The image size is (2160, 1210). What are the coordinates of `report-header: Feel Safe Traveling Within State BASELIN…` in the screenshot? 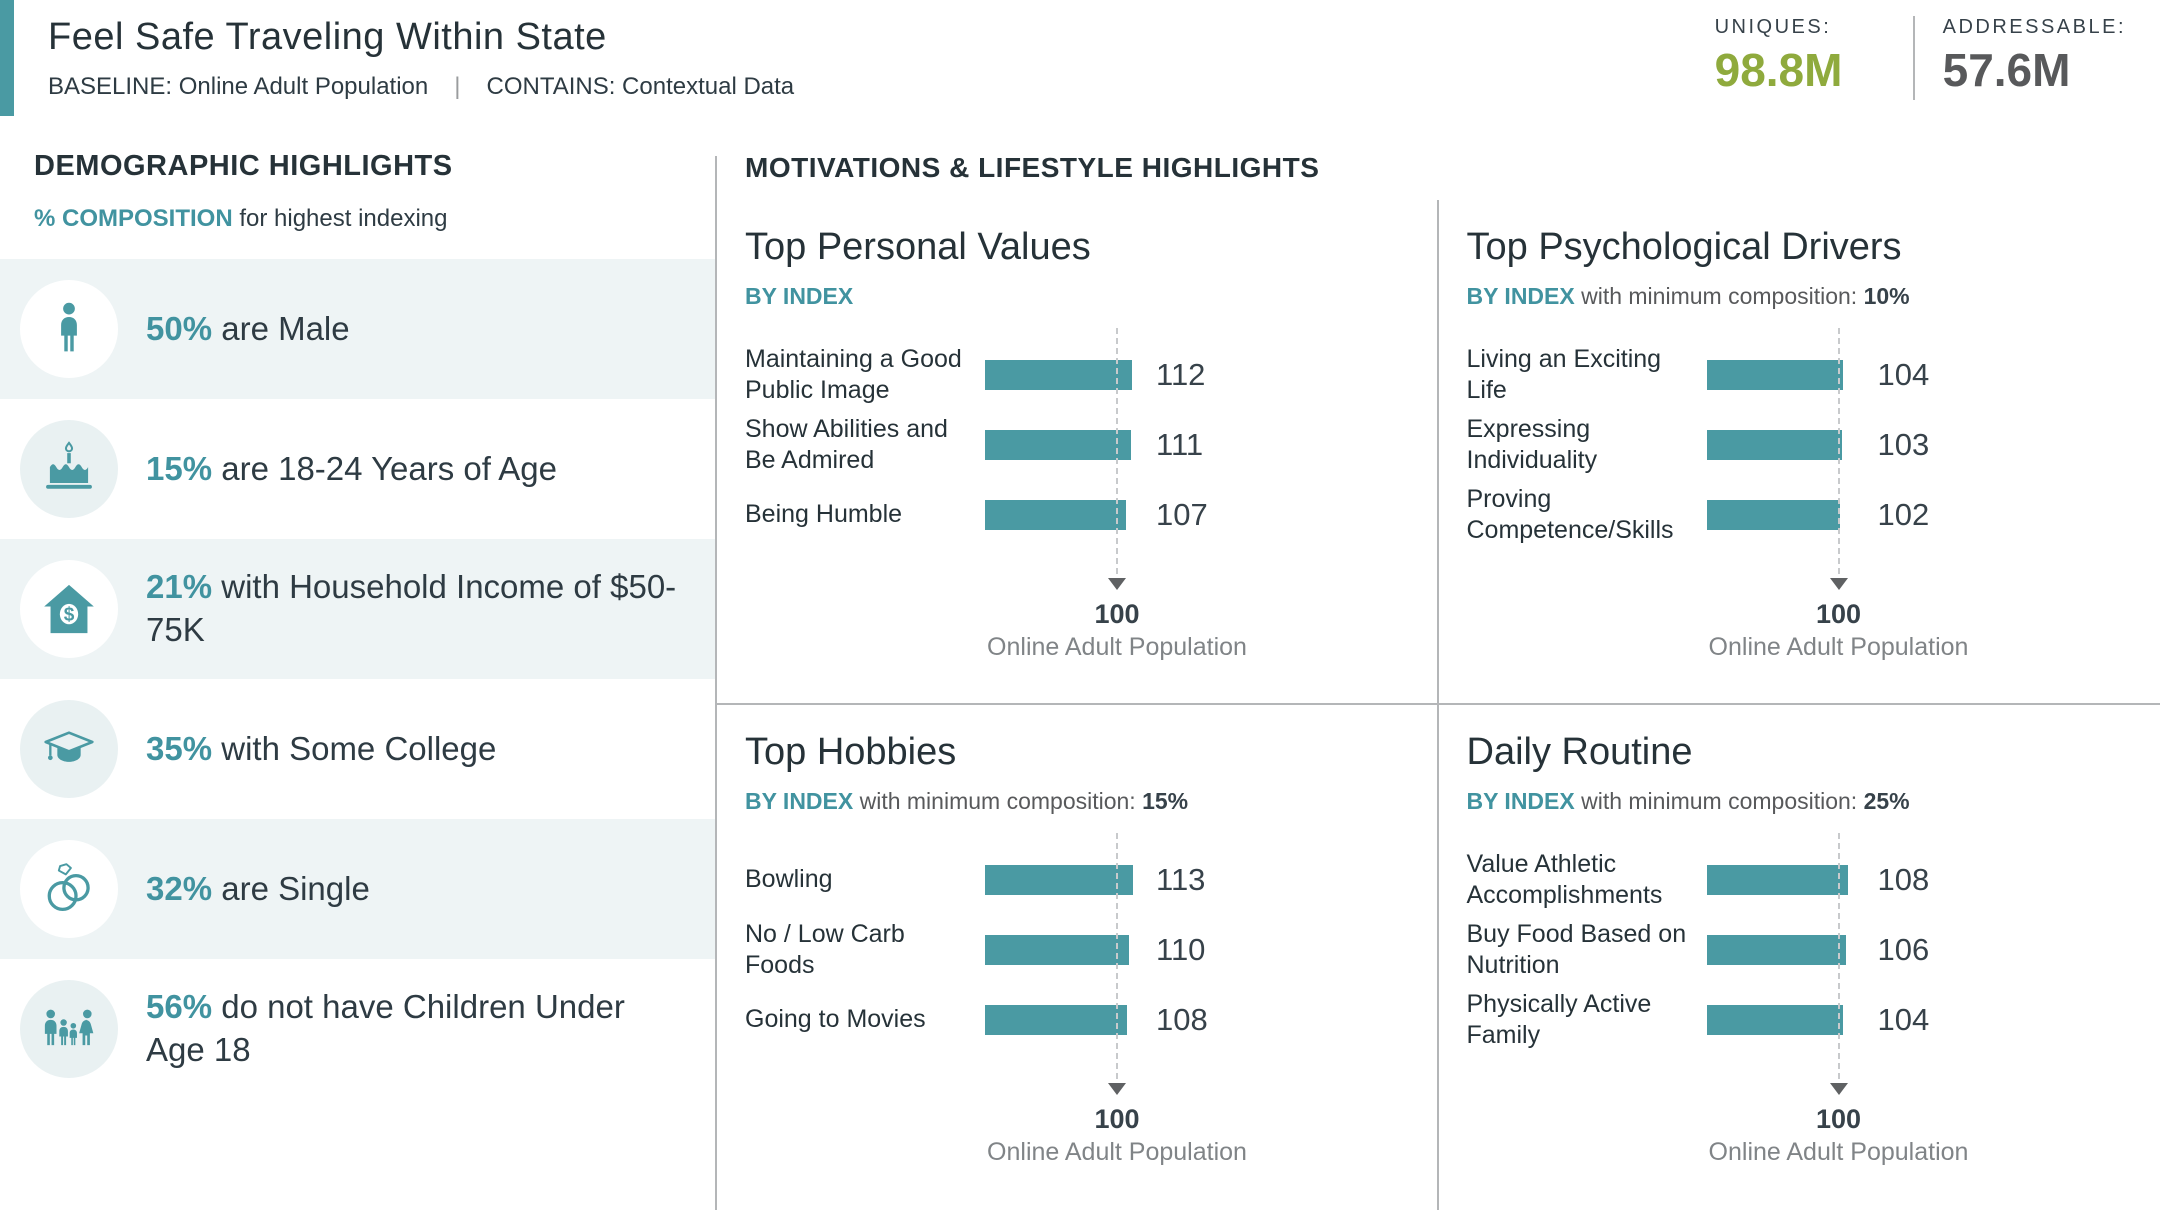 It's located at (1080, 58).